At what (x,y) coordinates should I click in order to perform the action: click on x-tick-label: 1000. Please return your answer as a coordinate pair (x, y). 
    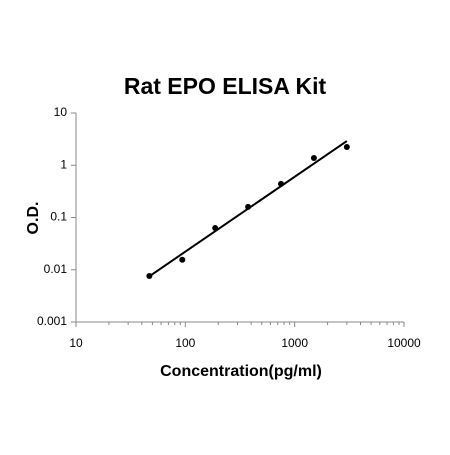
    Looking at the image, I should click on (294, 343).